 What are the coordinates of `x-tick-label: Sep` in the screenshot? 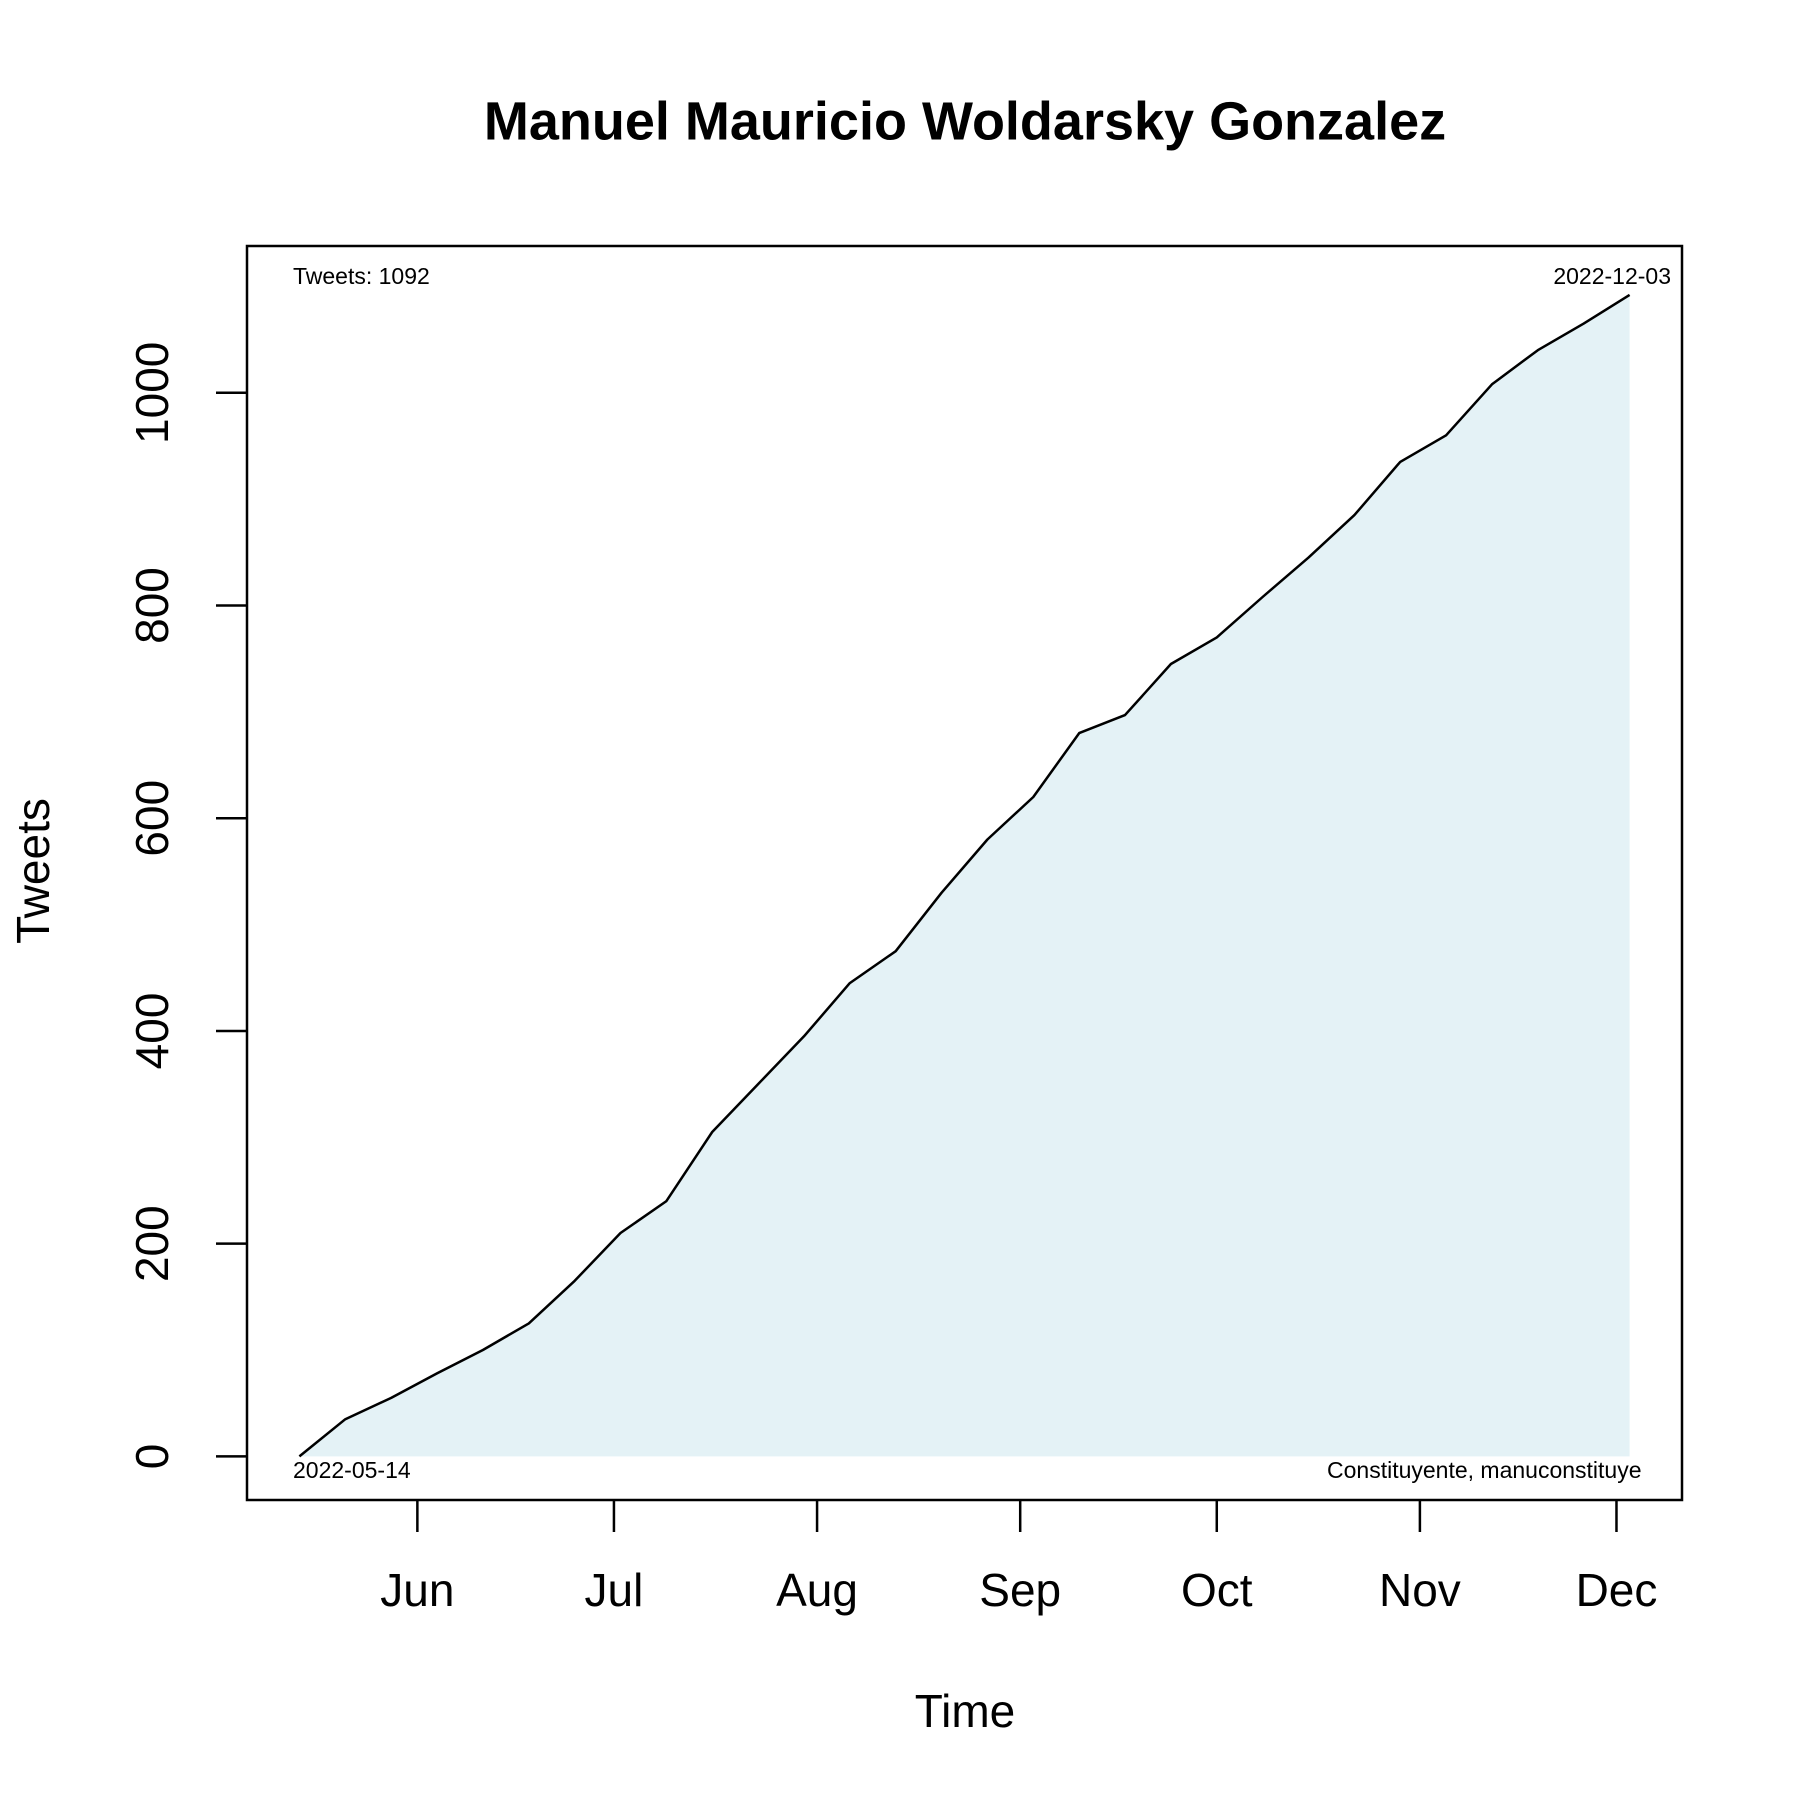 It's located at (1020, 1590).